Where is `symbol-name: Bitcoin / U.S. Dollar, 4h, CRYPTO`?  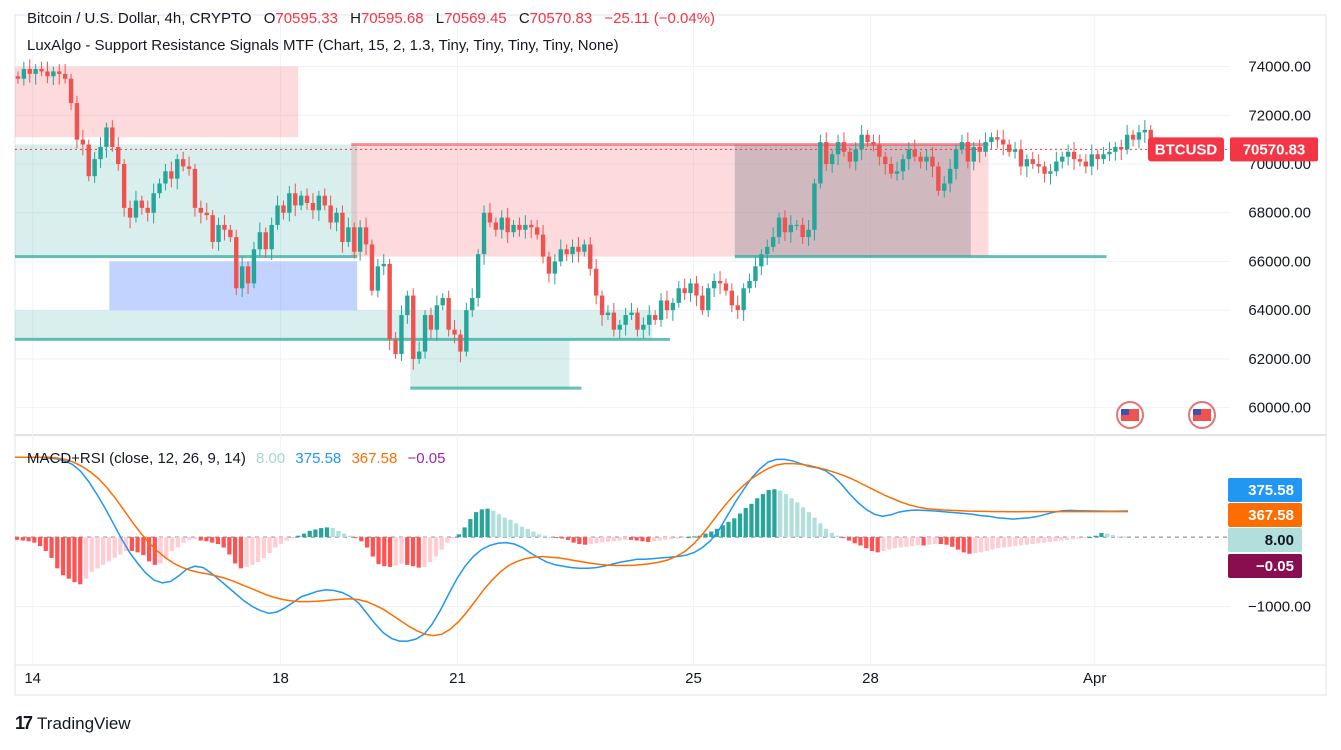
symbol-name: Bitcoin / U.S. Dollar, 4h, CRYPTO is located at coordinates (139, 18).